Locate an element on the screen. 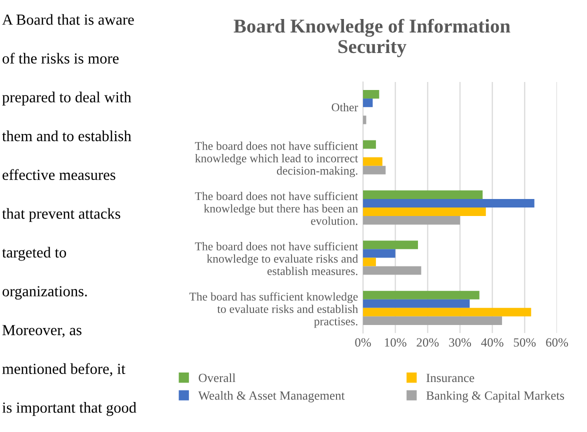 The width and height of the screenshot is (587, 432). y-tick-label: The board does not have sufficient knowledge which lead to incorrect decision-making. is located at coordinates (276, 160).